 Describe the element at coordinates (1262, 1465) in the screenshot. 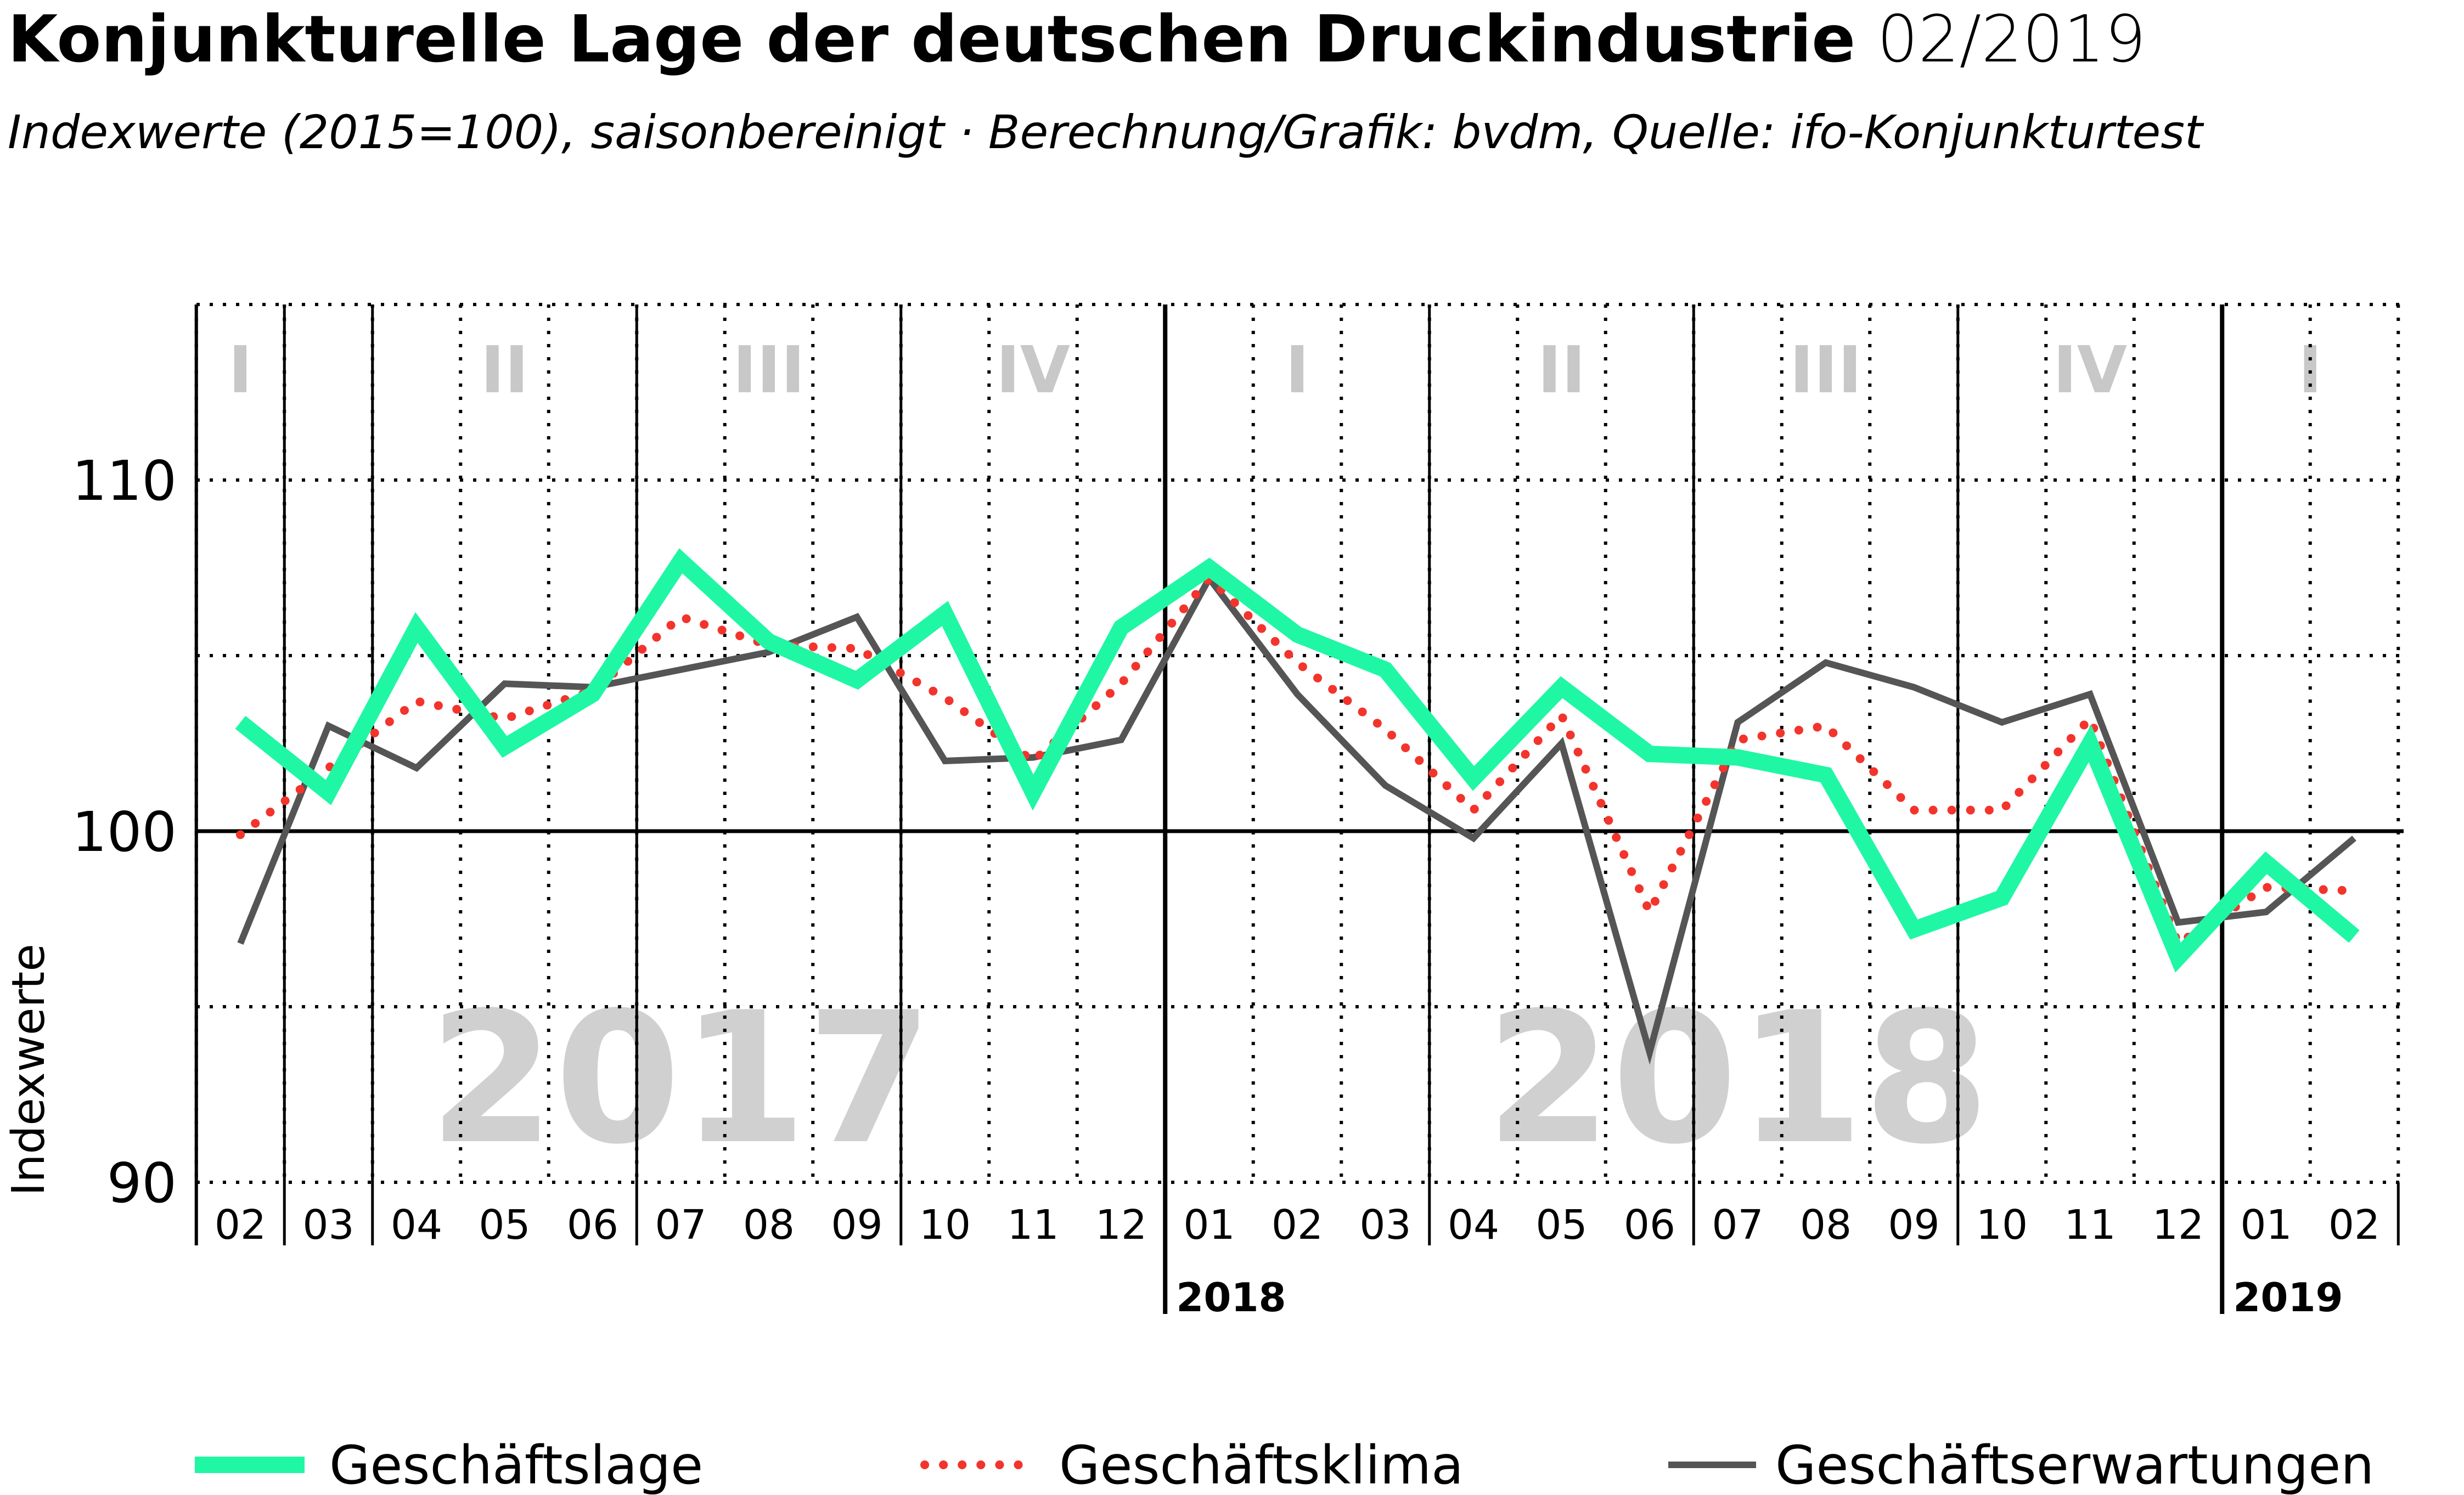

I see `legend-label: Geschäftsklima` at that location.